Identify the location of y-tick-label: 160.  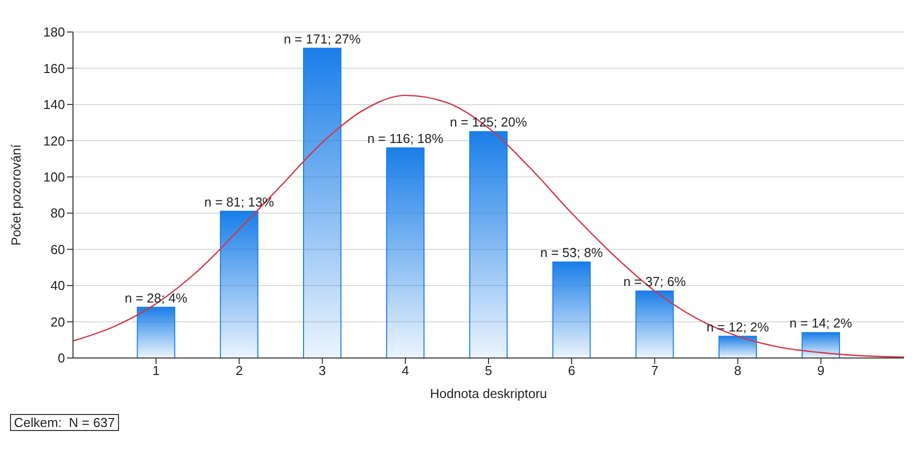
(54, 68).